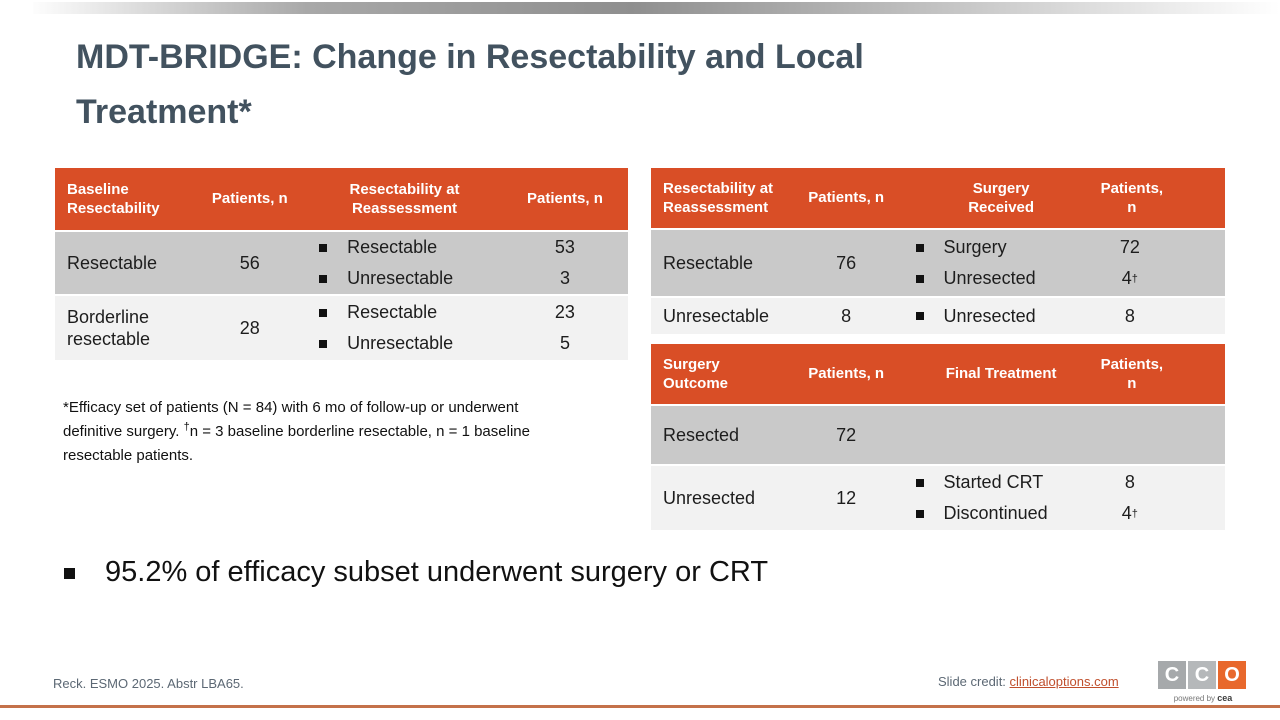 This screenshot has width=1280, height=720. Describe the element at coordinates (1172, 675) in the screenshot. I see `logo-letter-c1: C` at that location.